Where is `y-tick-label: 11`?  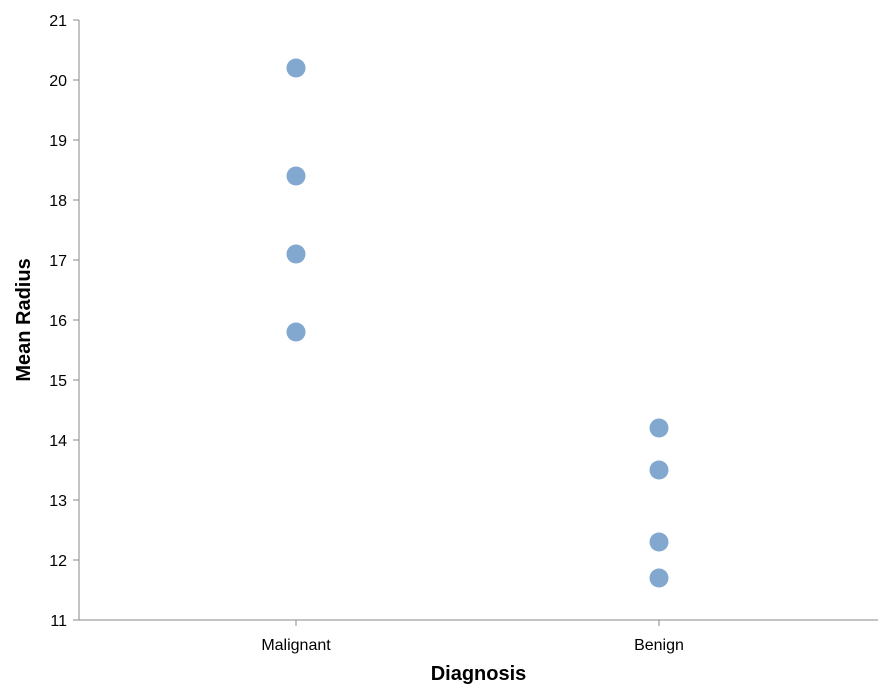 y-tick-label: 11 is located at coordinates (58, 621).